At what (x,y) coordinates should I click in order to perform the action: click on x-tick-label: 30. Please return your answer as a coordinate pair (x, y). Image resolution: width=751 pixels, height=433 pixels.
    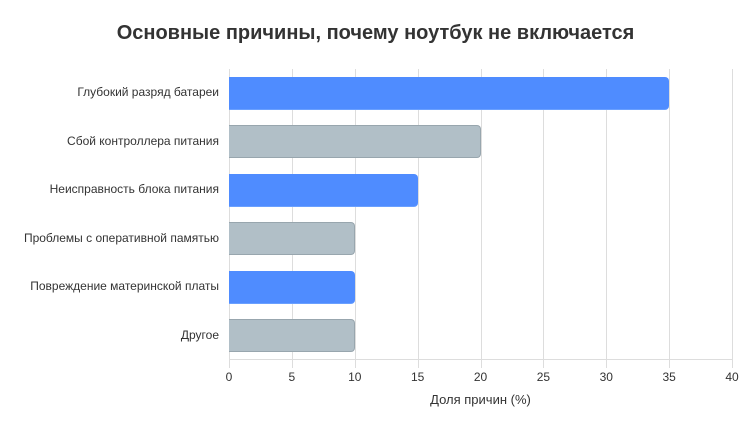
    Looking at the image, I should click on (606, 377).